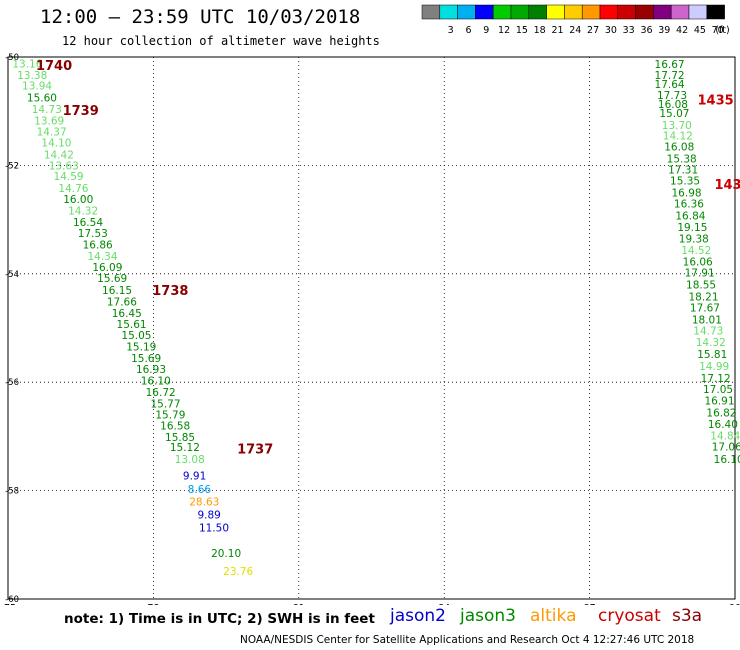  Describe the element at coordinates (190, 460) in the screenshot. I see `wave-height-point: 13.08` at that location.